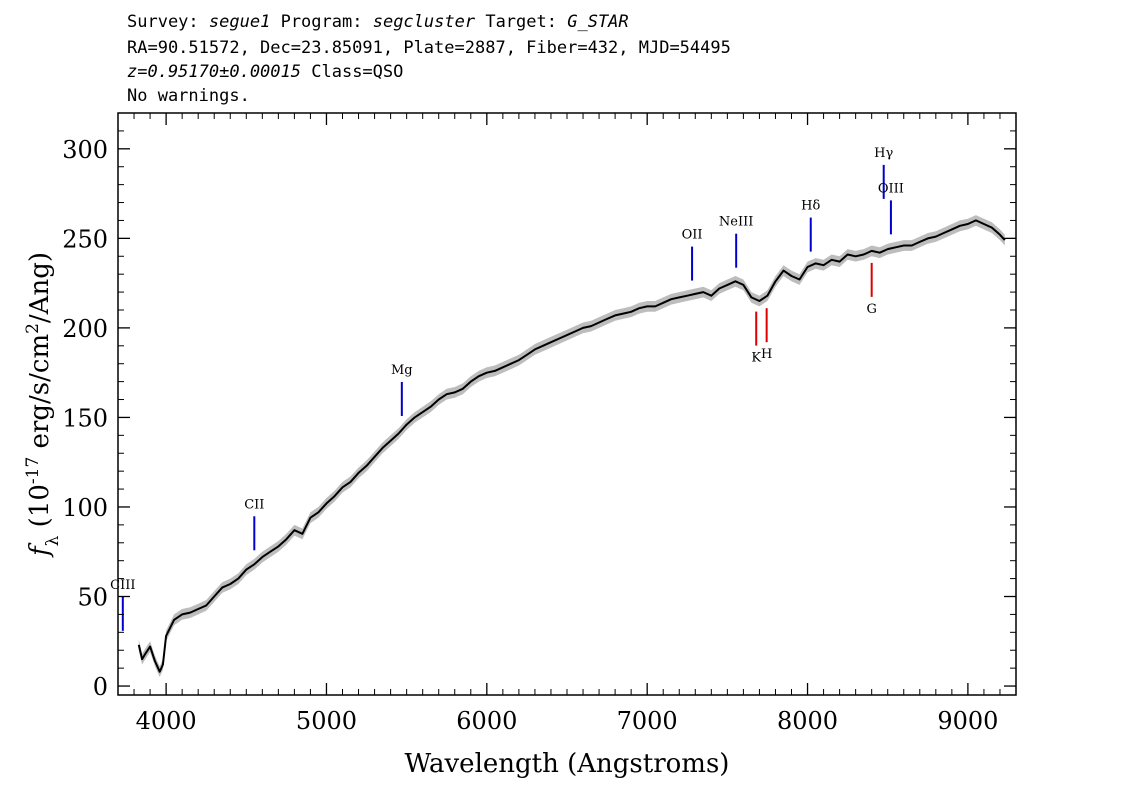 Image resolution: width=1134 pixels, height=810 pixels. I want to click on line-marker-label: OIII, so click(891, 188).